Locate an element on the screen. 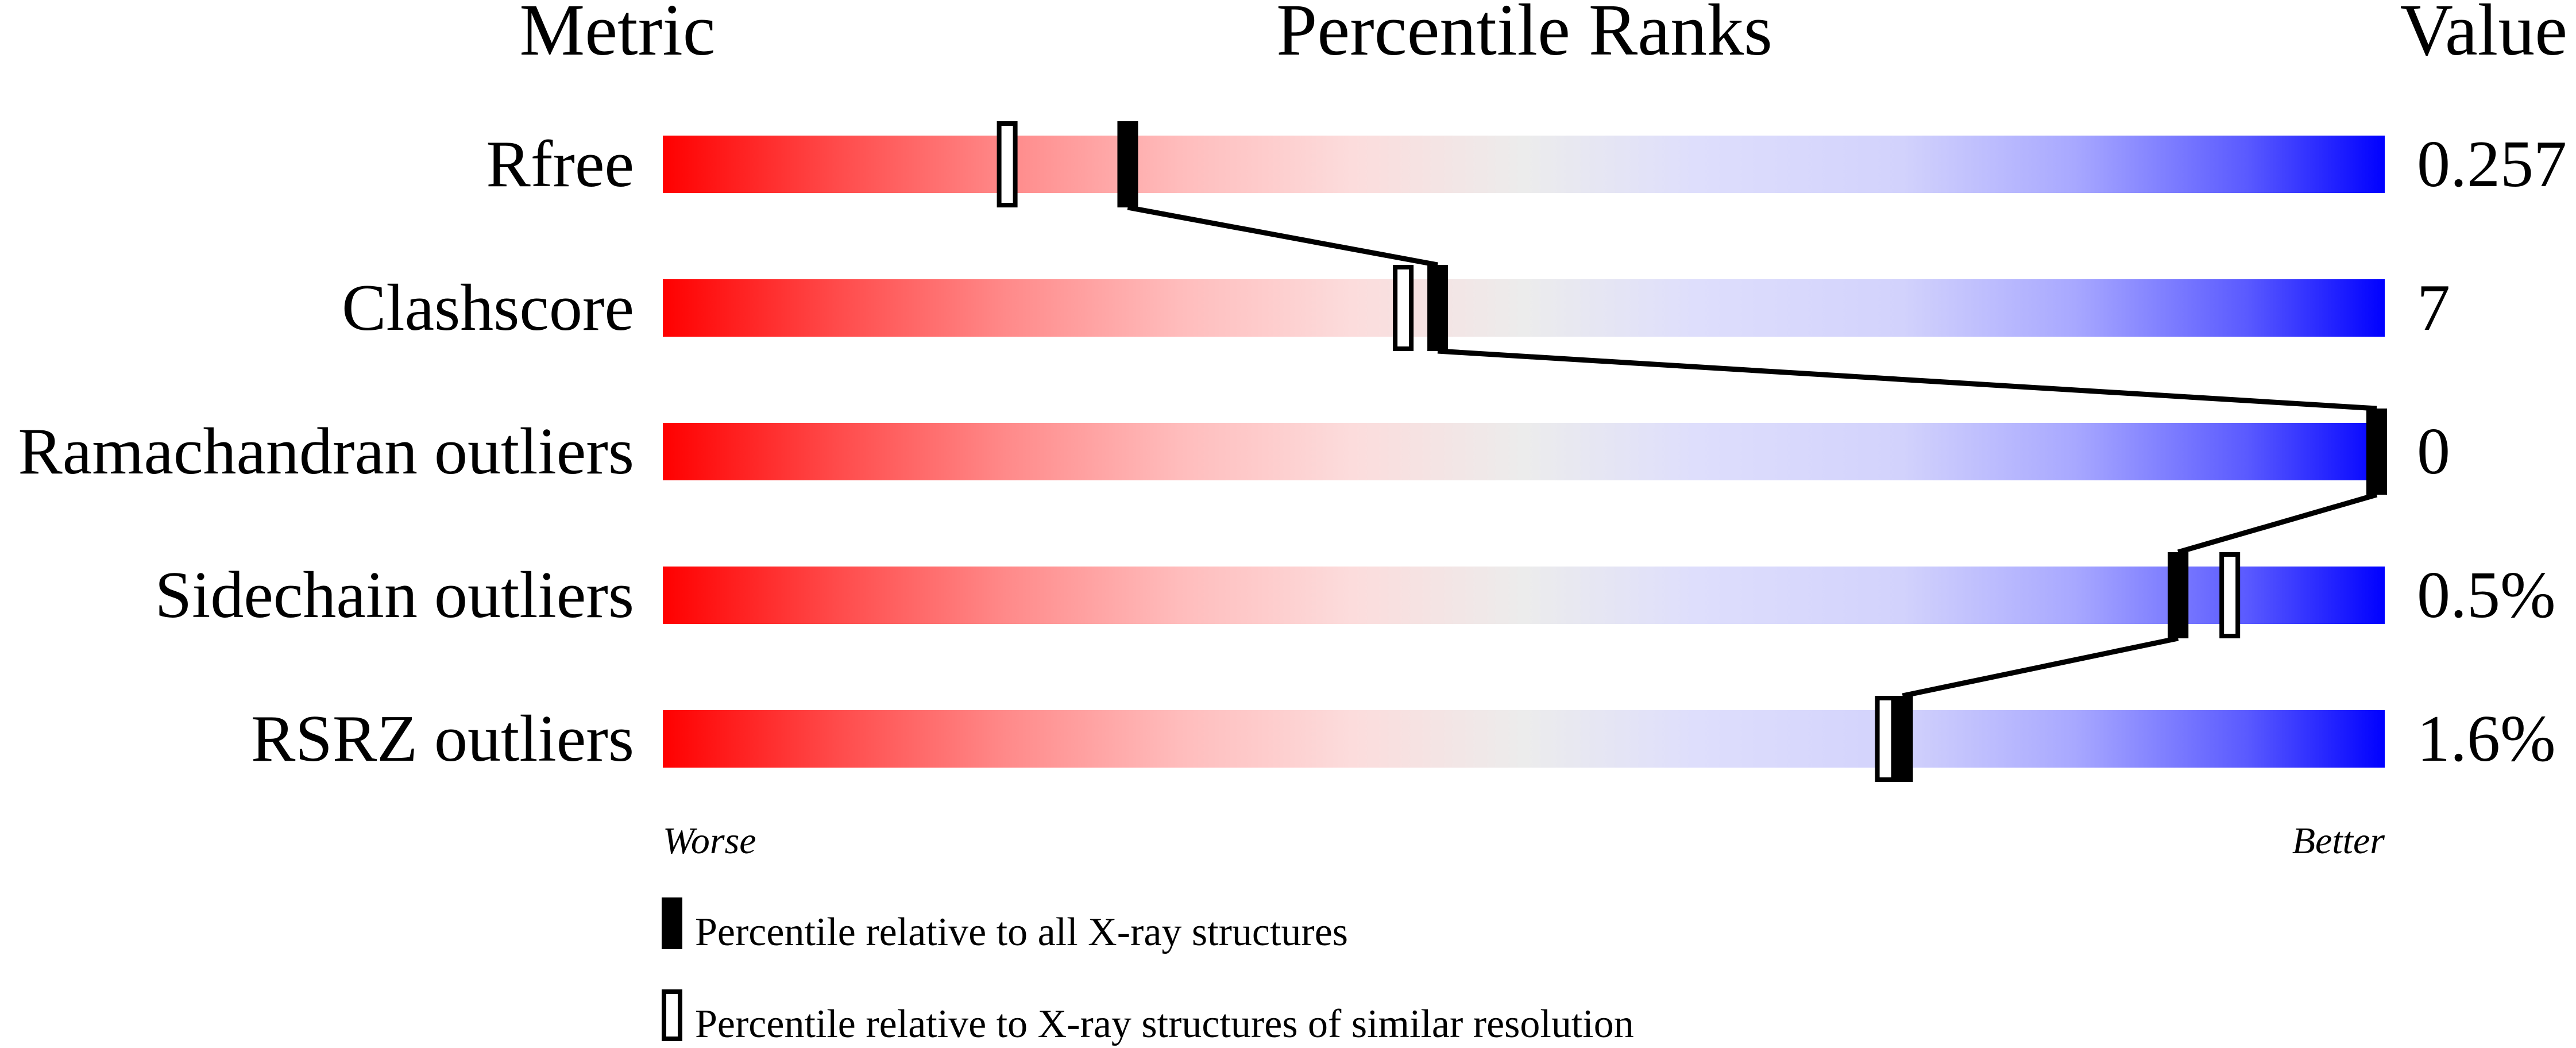 Image resolution: width=2576 pixels, height=1048 pixels. metric-value-rsrz-outliers: 1.6% is located at coordinates (2486, 739).